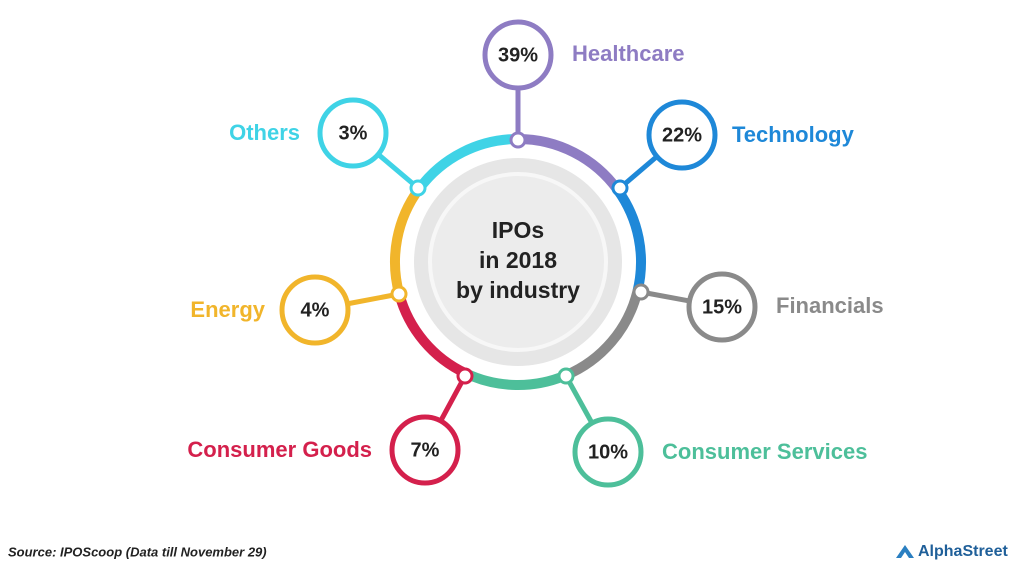 The height and width of the screenshot is (569, 1024). I want to click on brand-logo: AlphaStreet, so click(952, 551).